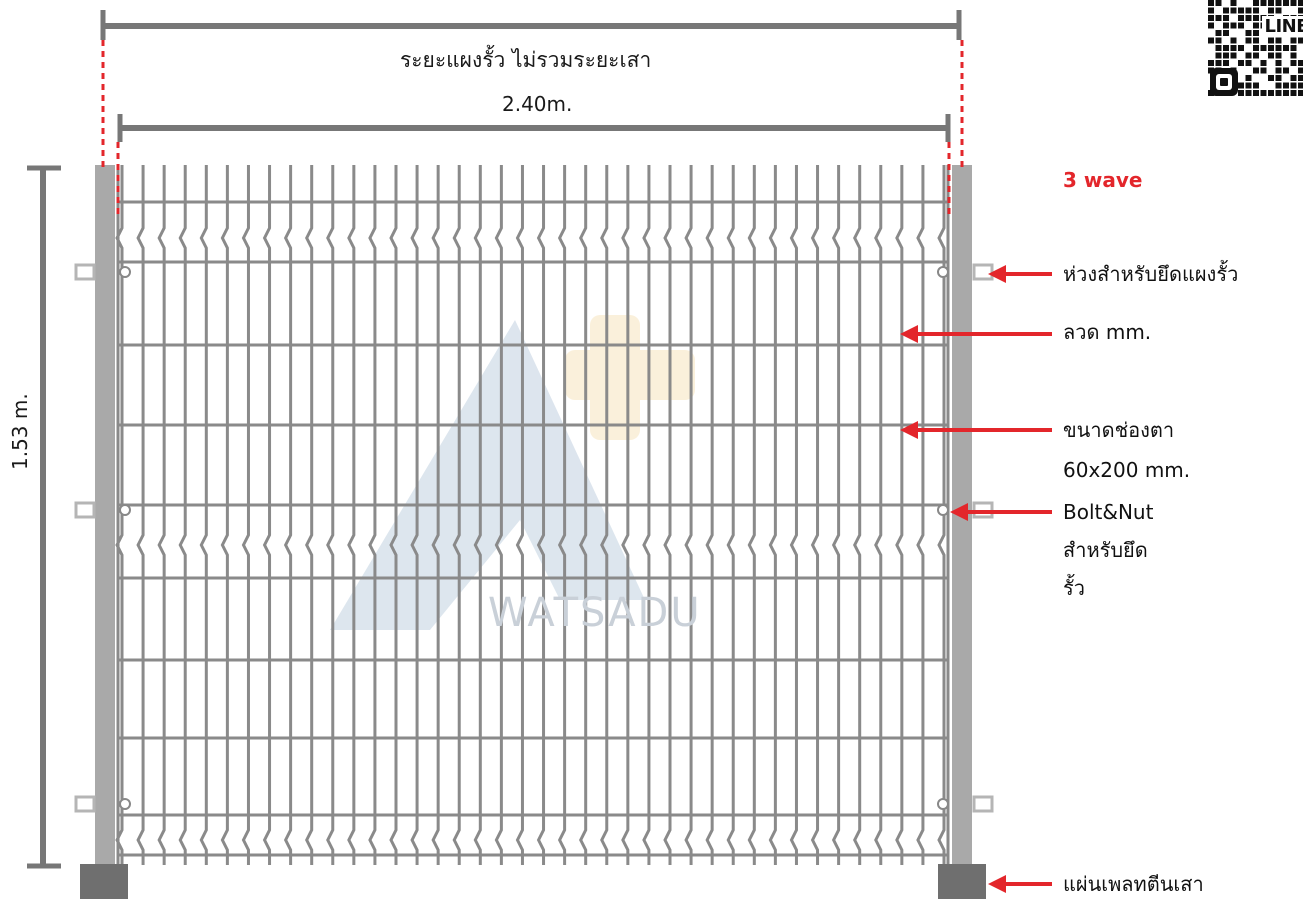 The height and width of the screenshot is (899, 1303). Describe the element at coordinates (1127, 470) in the screenshot. I see `mesh-size-callout-line2: 60x200 mm.` at that location.